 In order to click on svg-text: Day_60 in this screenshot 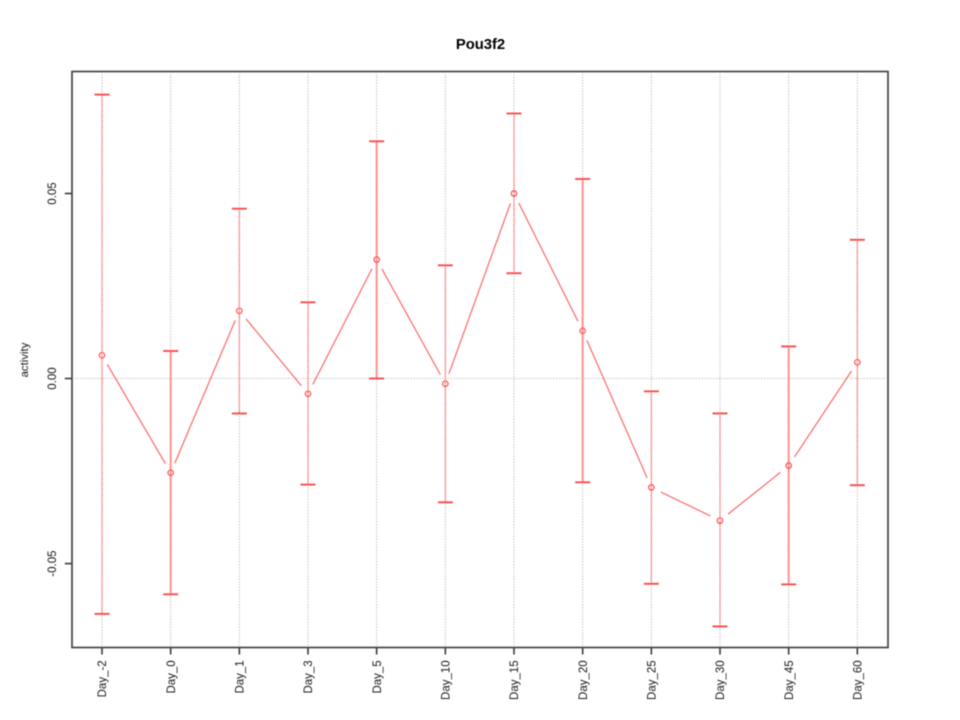, I will do `click(858, 680)`.